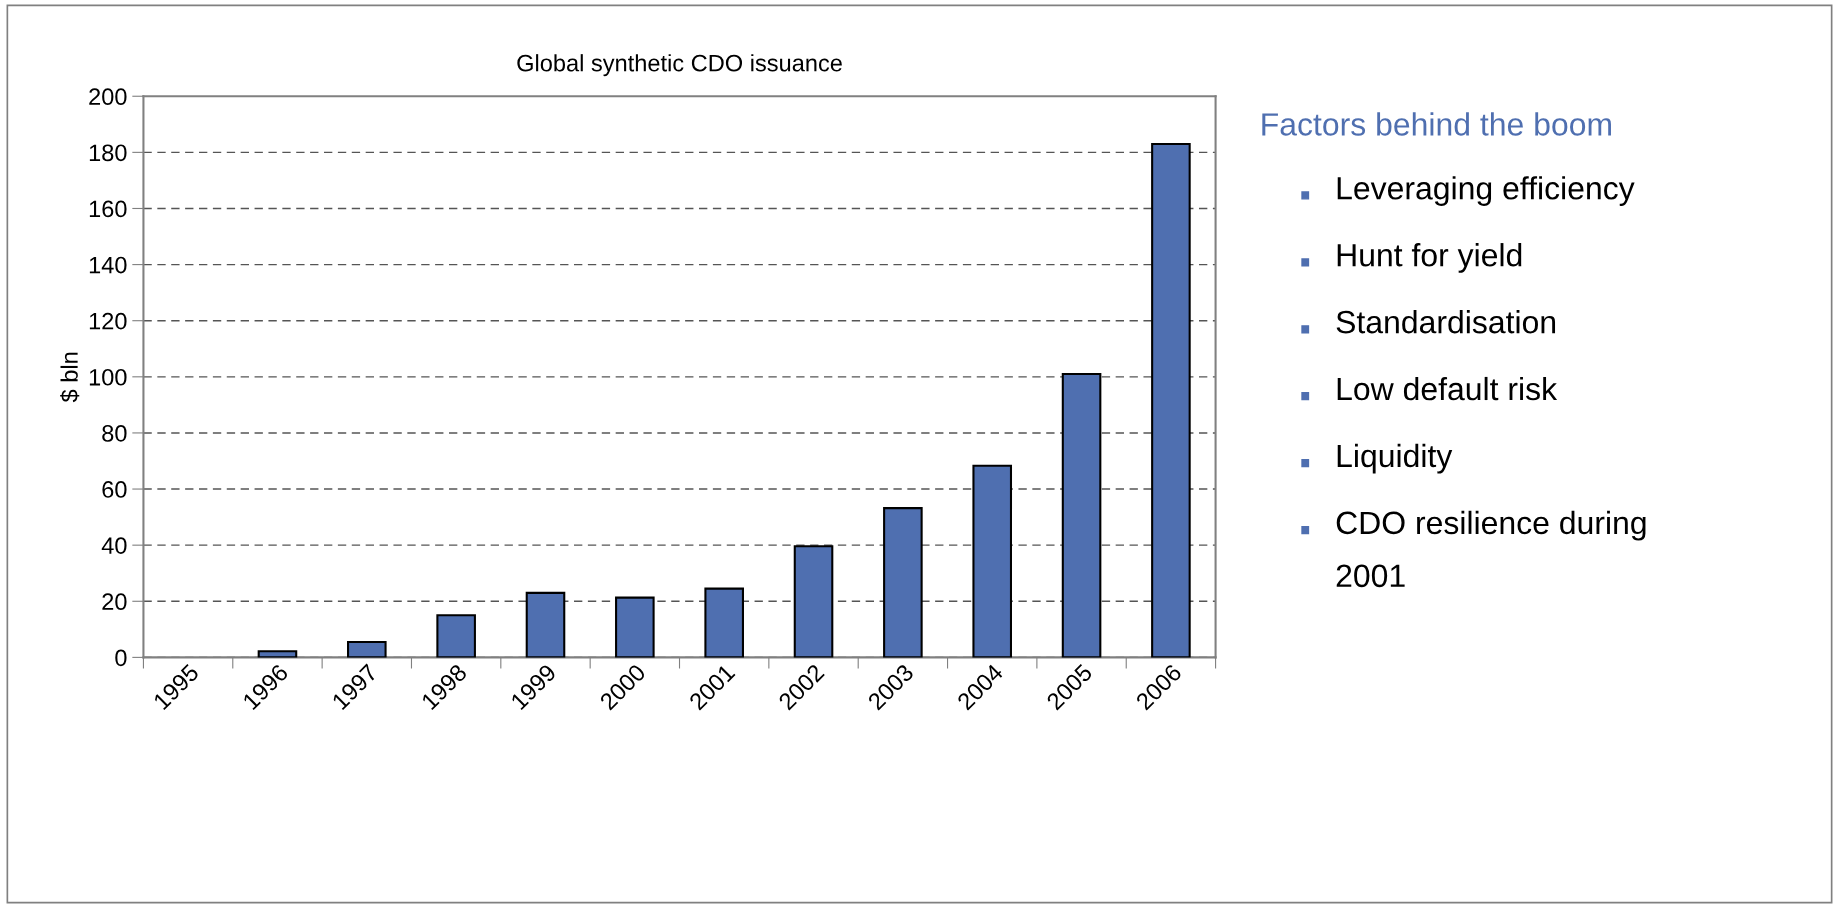 The width and height of the screenshot is (1839, 908). What do you see at coordinates (1446, 321) in the screenshot?
I see `text: Standardisation` at bounding box center [1446, 321].